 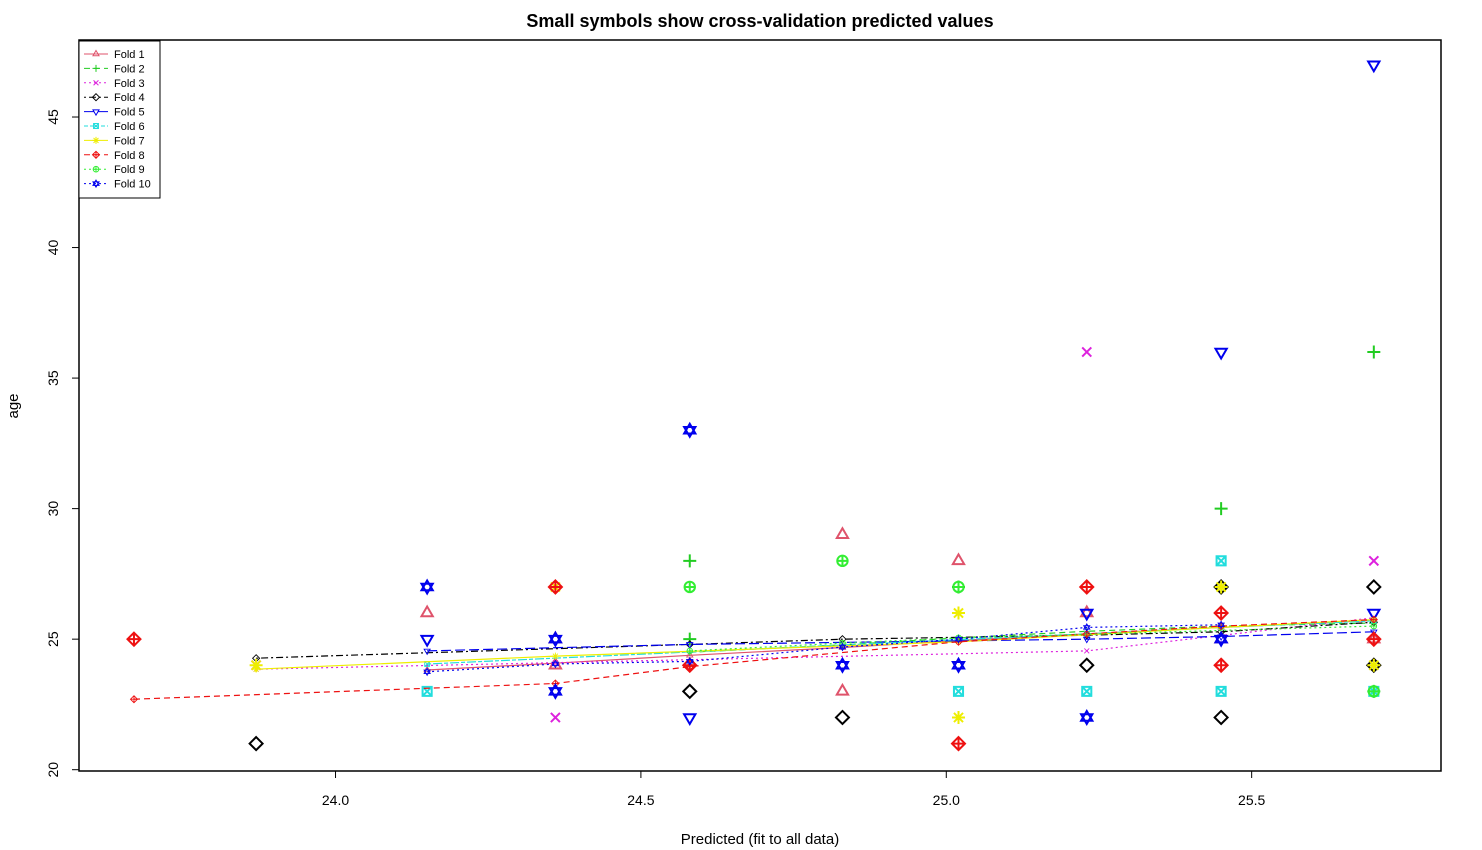 What do you see at coordinates (129, 55) in the screenshot?
I see `legend-label: Fold 1` at bounding box center [129, 55].